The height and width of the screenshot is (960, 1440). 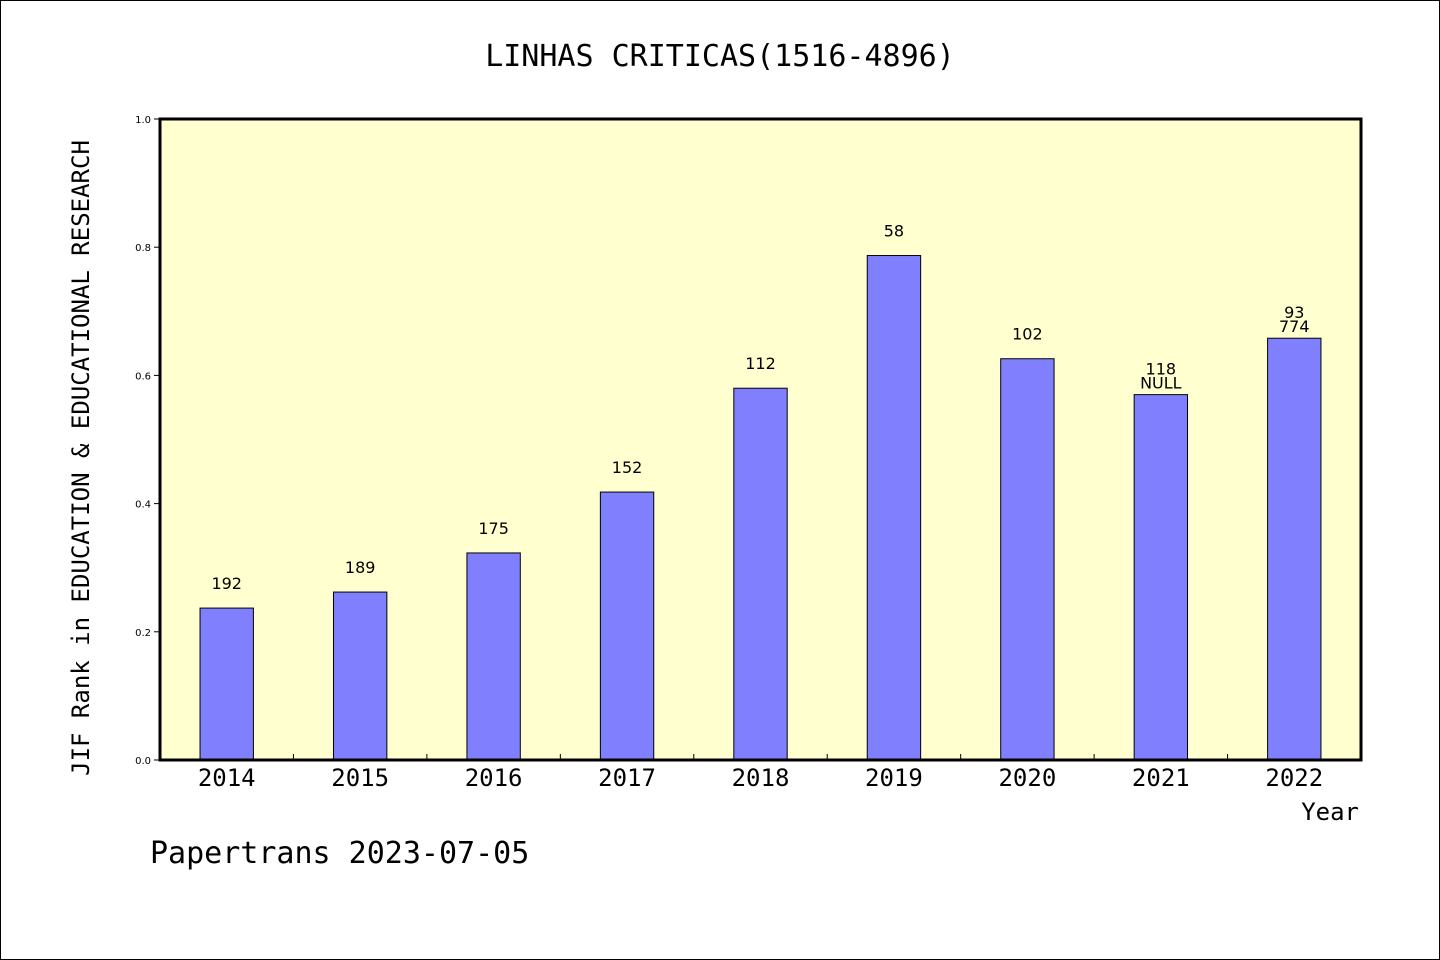 What do you see at coordinates (627, 626) in the screenshot?
I see `bar-2017` at bounding box center [627, 626].